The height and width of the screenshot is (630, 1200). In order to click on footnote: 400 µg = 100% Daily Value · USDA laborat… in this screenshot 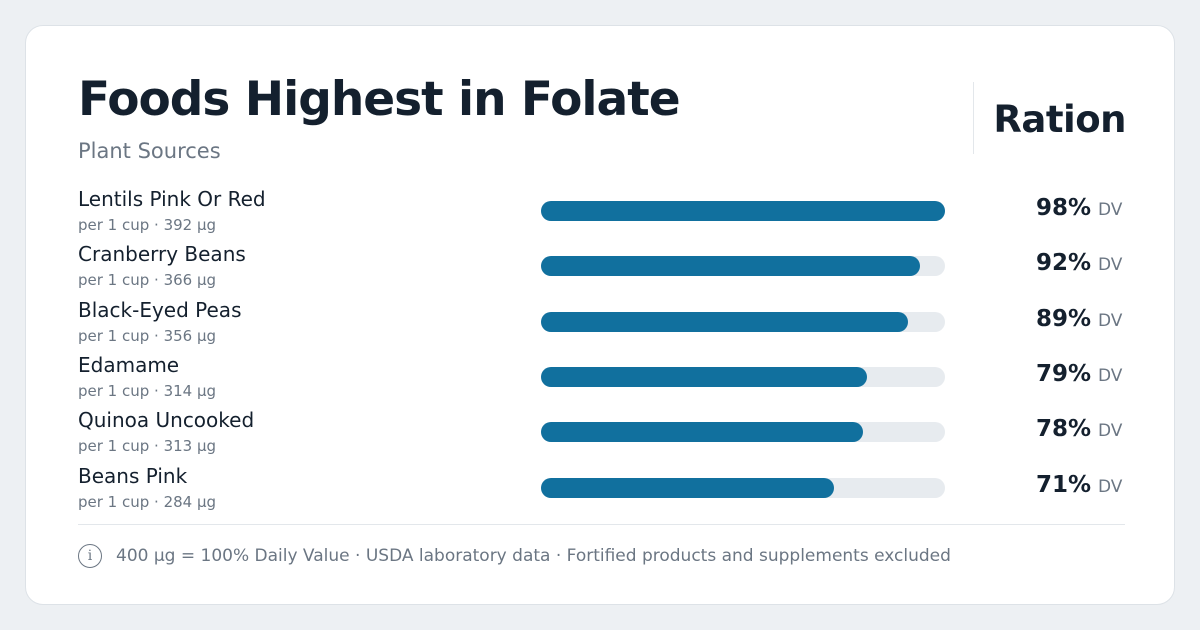, I will do `click(533, 556)`.